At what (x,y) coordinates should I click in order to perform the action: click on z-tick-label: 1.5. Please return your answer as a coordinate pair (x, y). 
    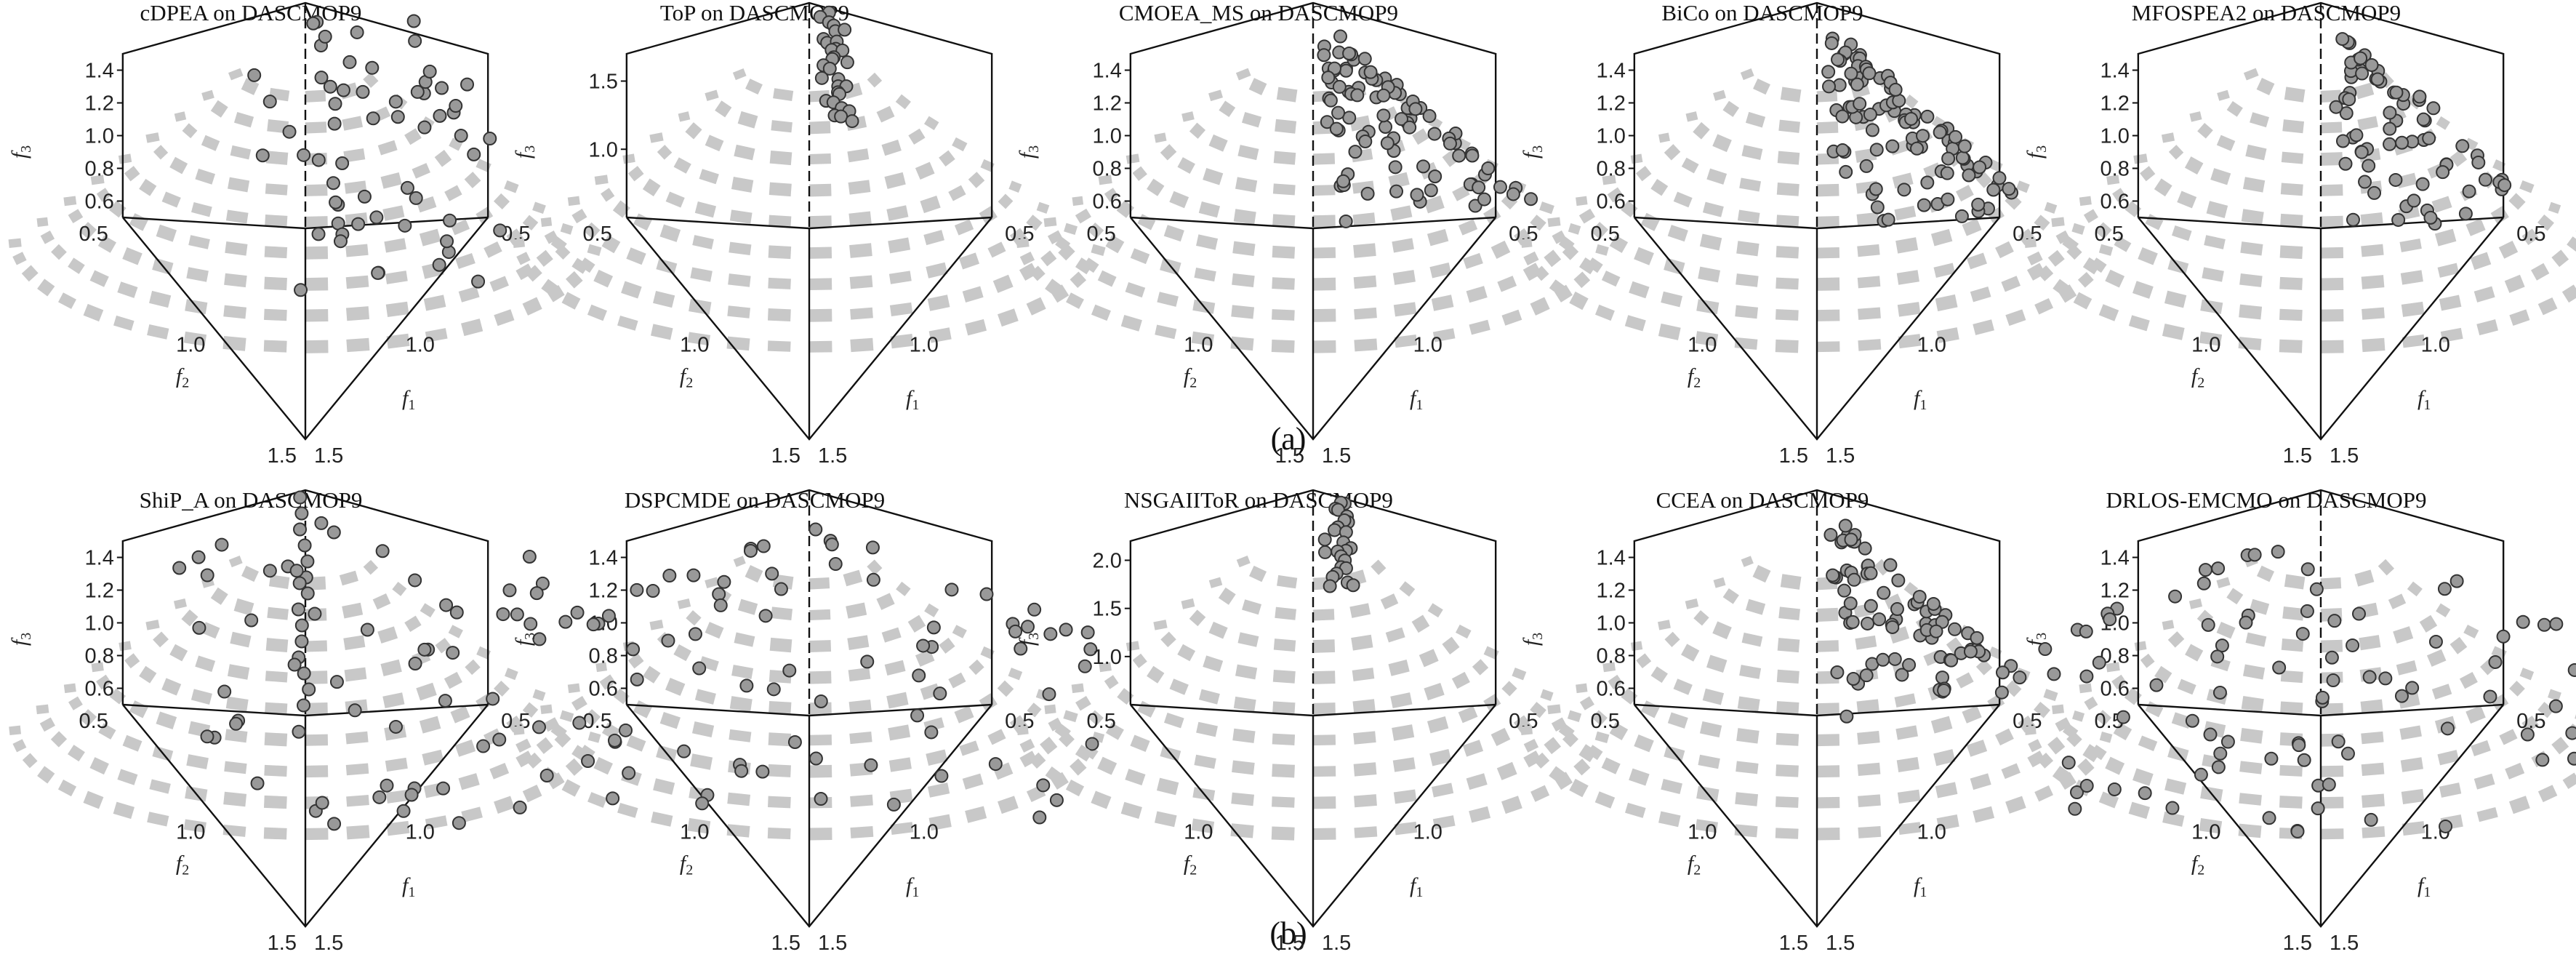
    Looking at the image, I should click on (603, 82).